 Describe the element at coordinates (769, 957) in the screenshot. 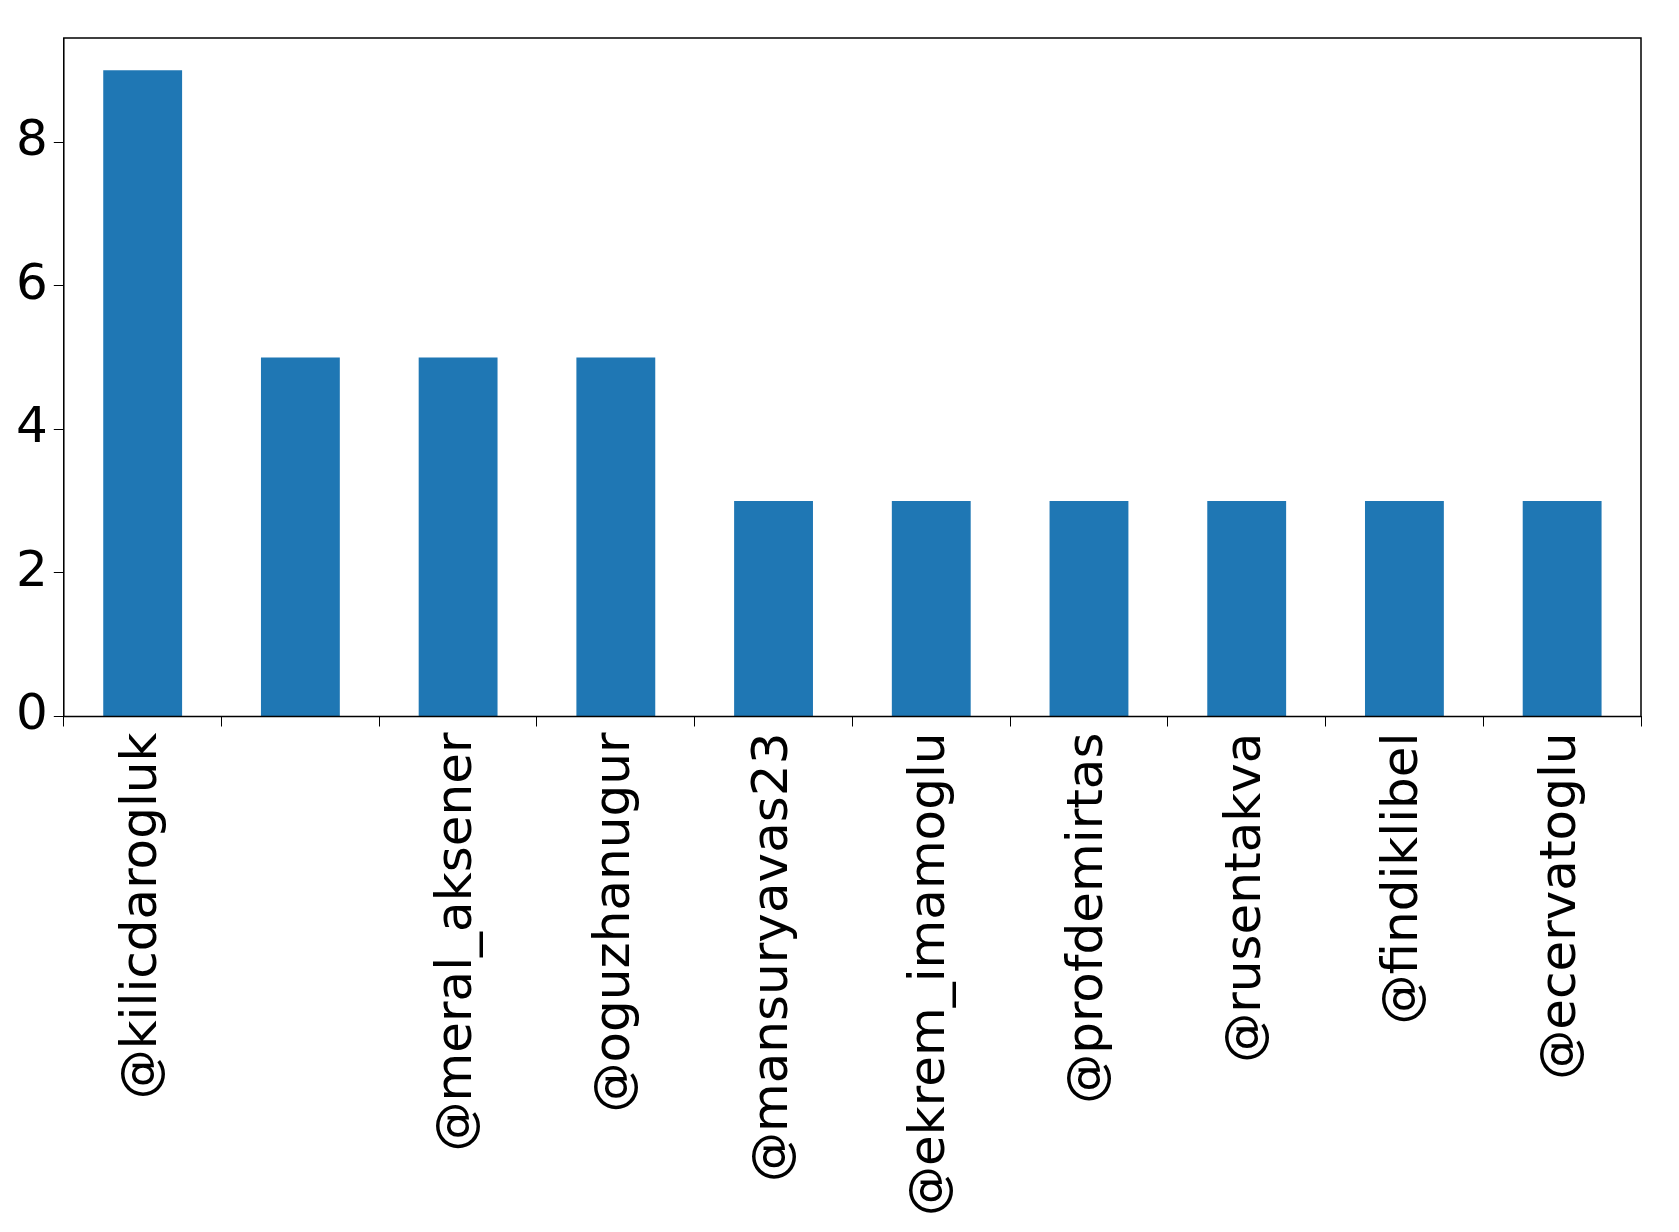

I see `x-tick-label: @mansuryavas23` at that location.